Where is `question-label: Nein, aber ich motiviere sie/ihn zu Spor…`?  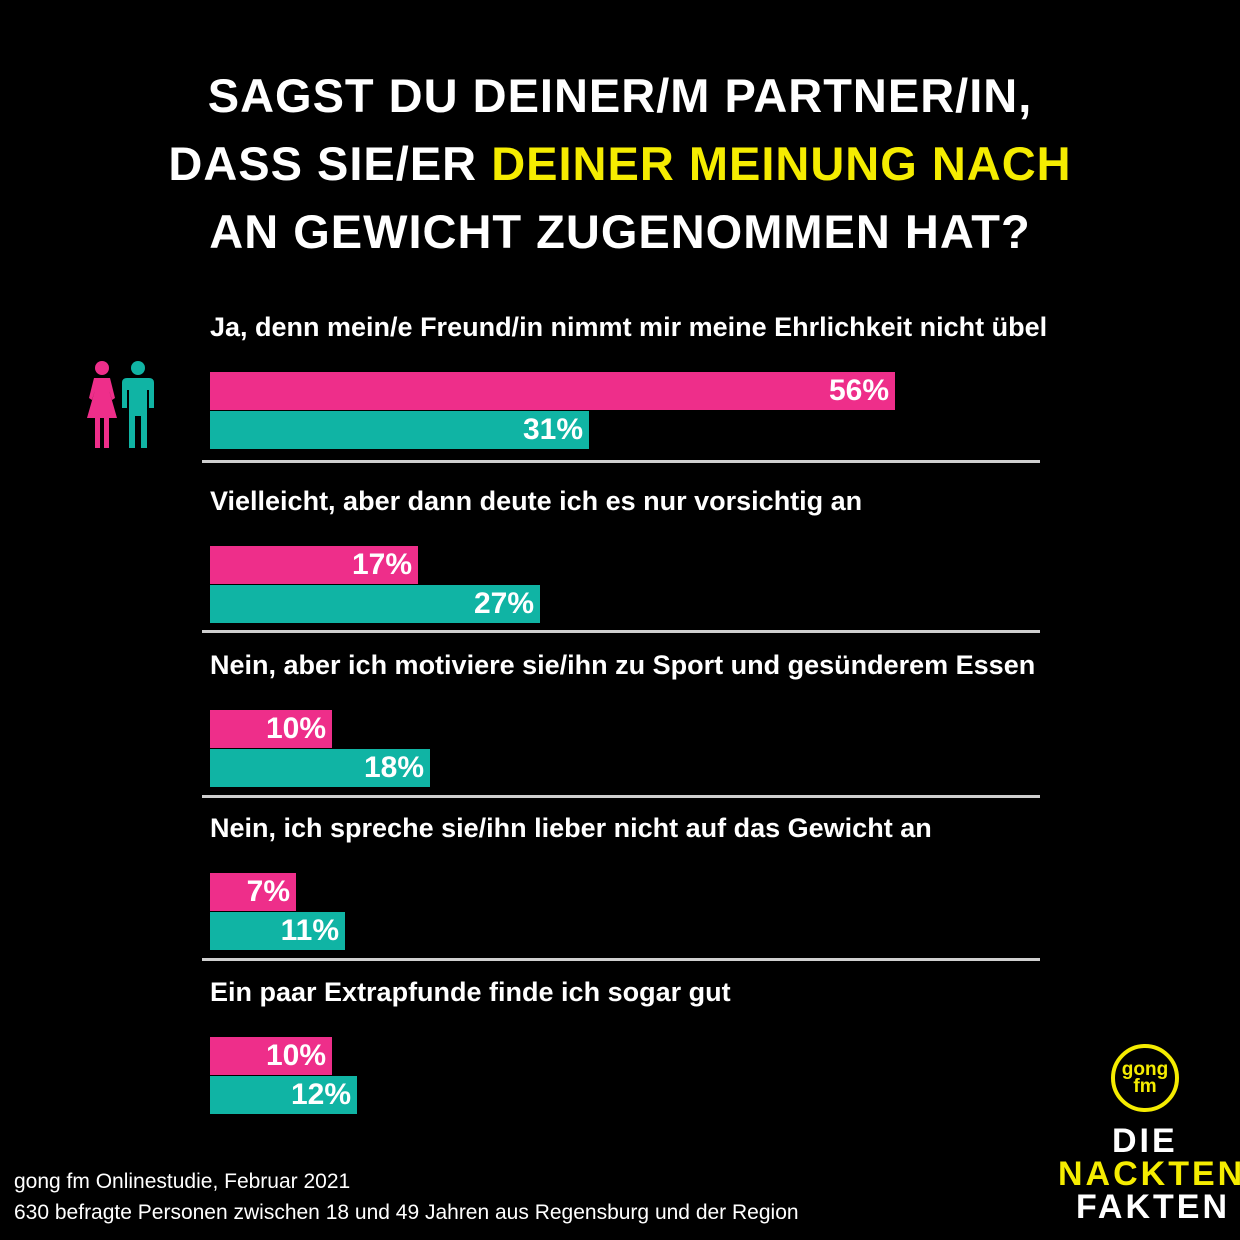
question-label: Nein, aber ich motiviere sie/ihn zu Spor… is located at coordinates (623, 665).